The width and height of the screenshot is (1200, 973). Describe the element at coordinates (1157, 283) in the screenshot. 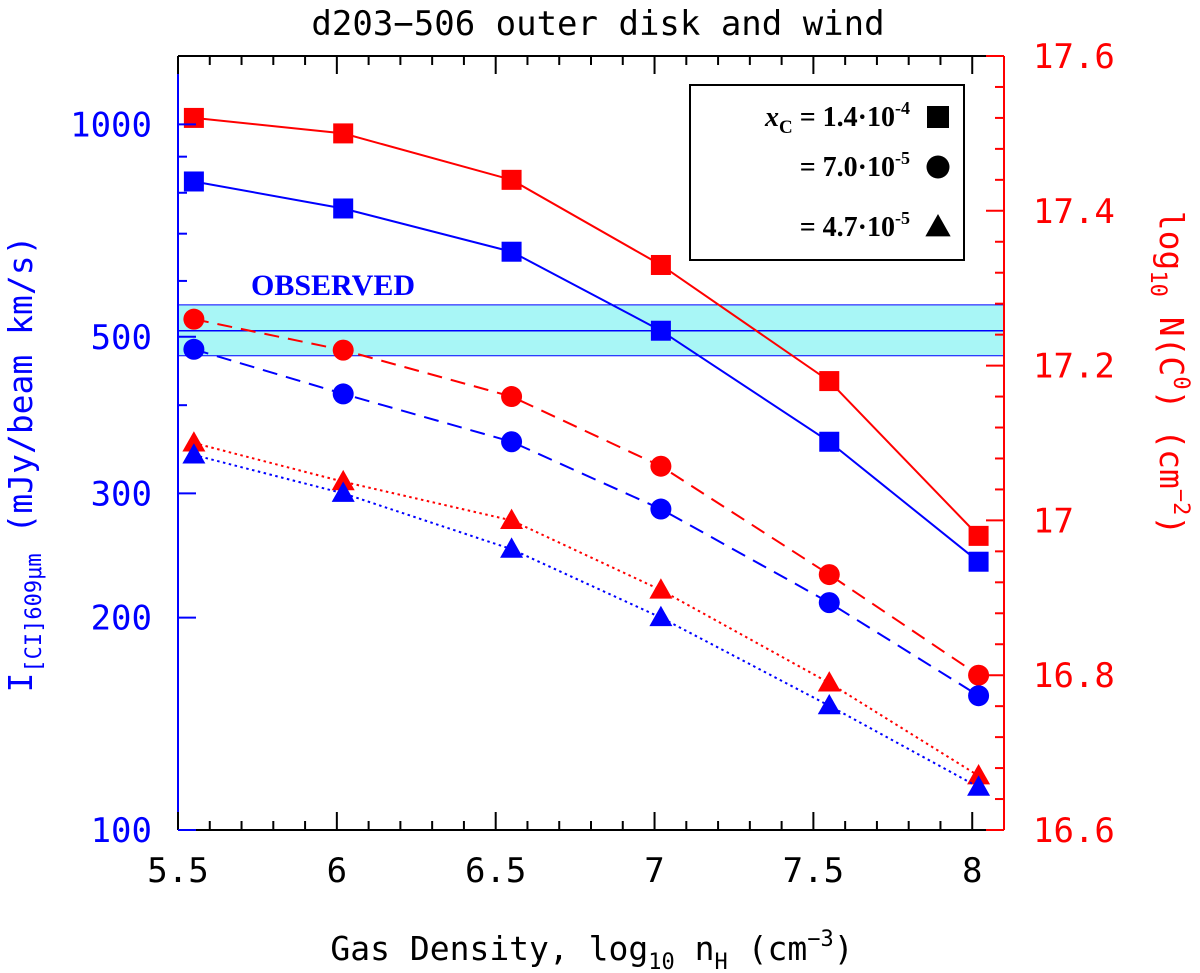

I see `right-y-axis-label-sub: 10` at that location.